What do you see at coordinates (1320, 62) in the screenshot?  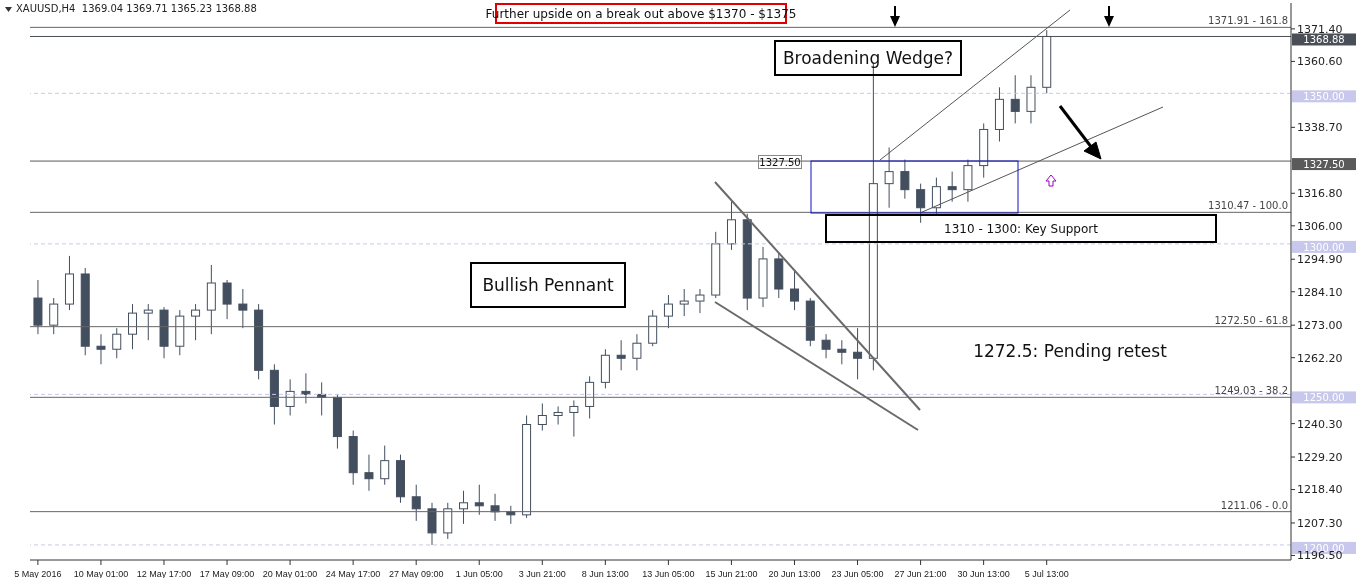 I see `y-tick-label: 1360.60` at bounding box center [1320, 62].